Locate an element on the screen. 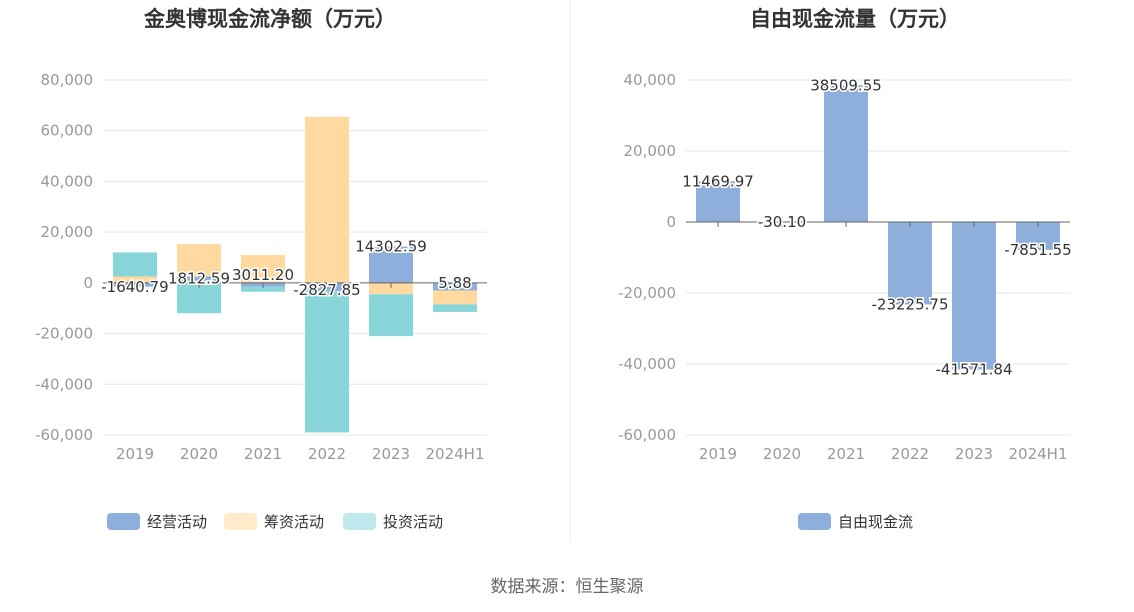 Image resolution: width=1134 pixels, height=612 pixels. data-label: -41571.84 is located at coordinates (974, 370).